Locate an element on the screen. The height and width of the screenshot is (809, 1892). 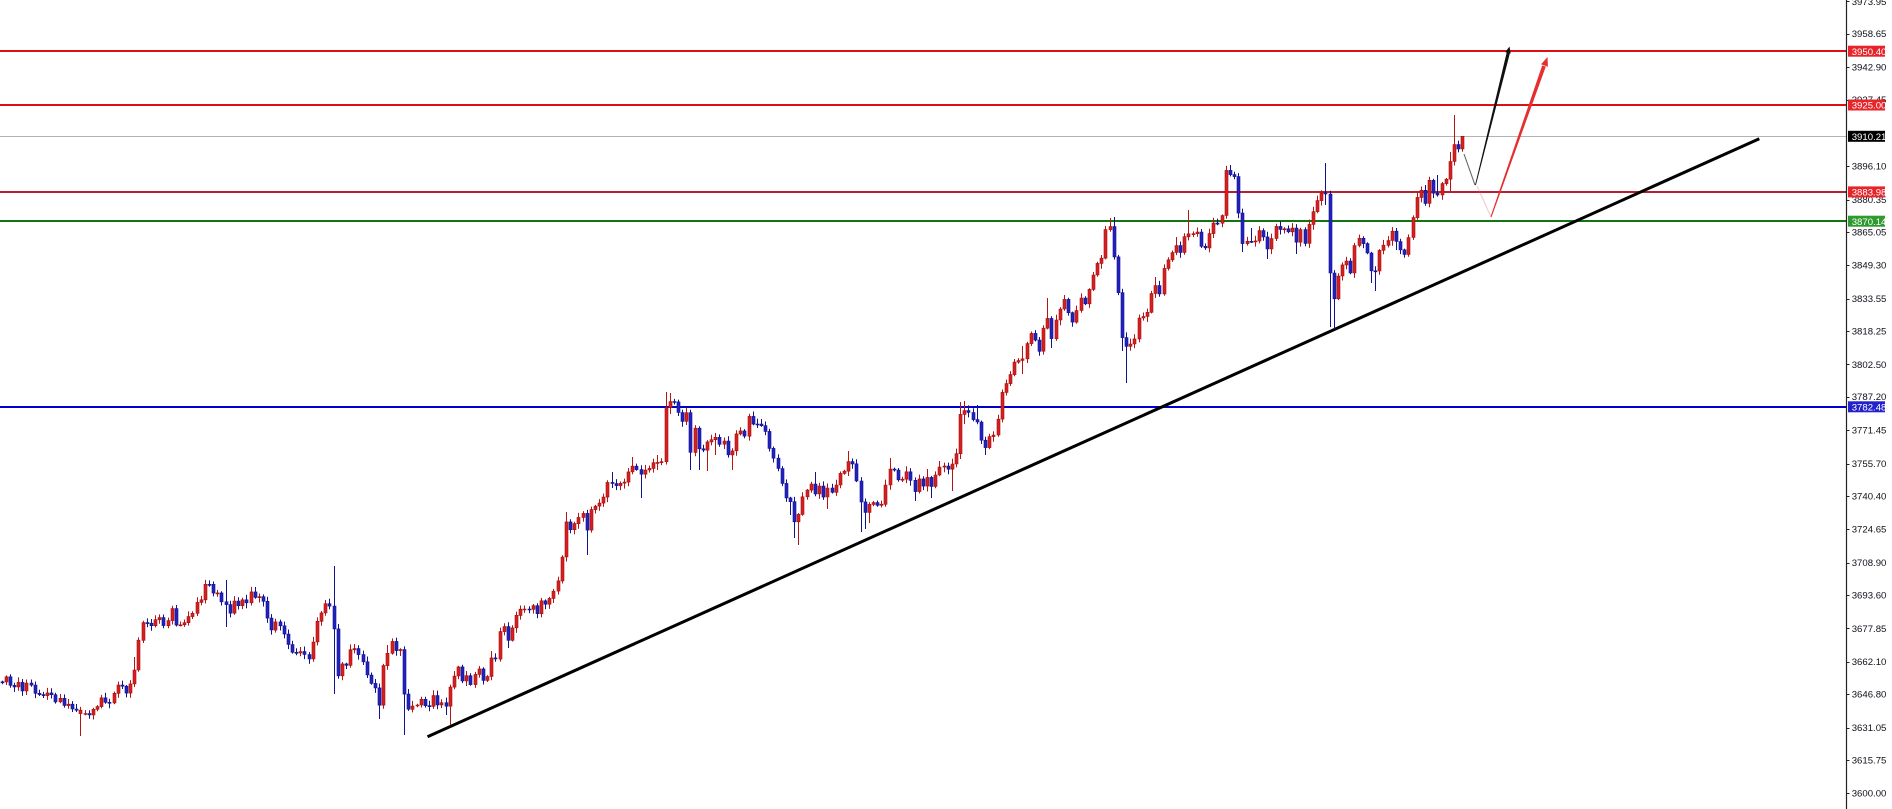
svg-text: 3631.05 is located at coordinates (1869, 728).